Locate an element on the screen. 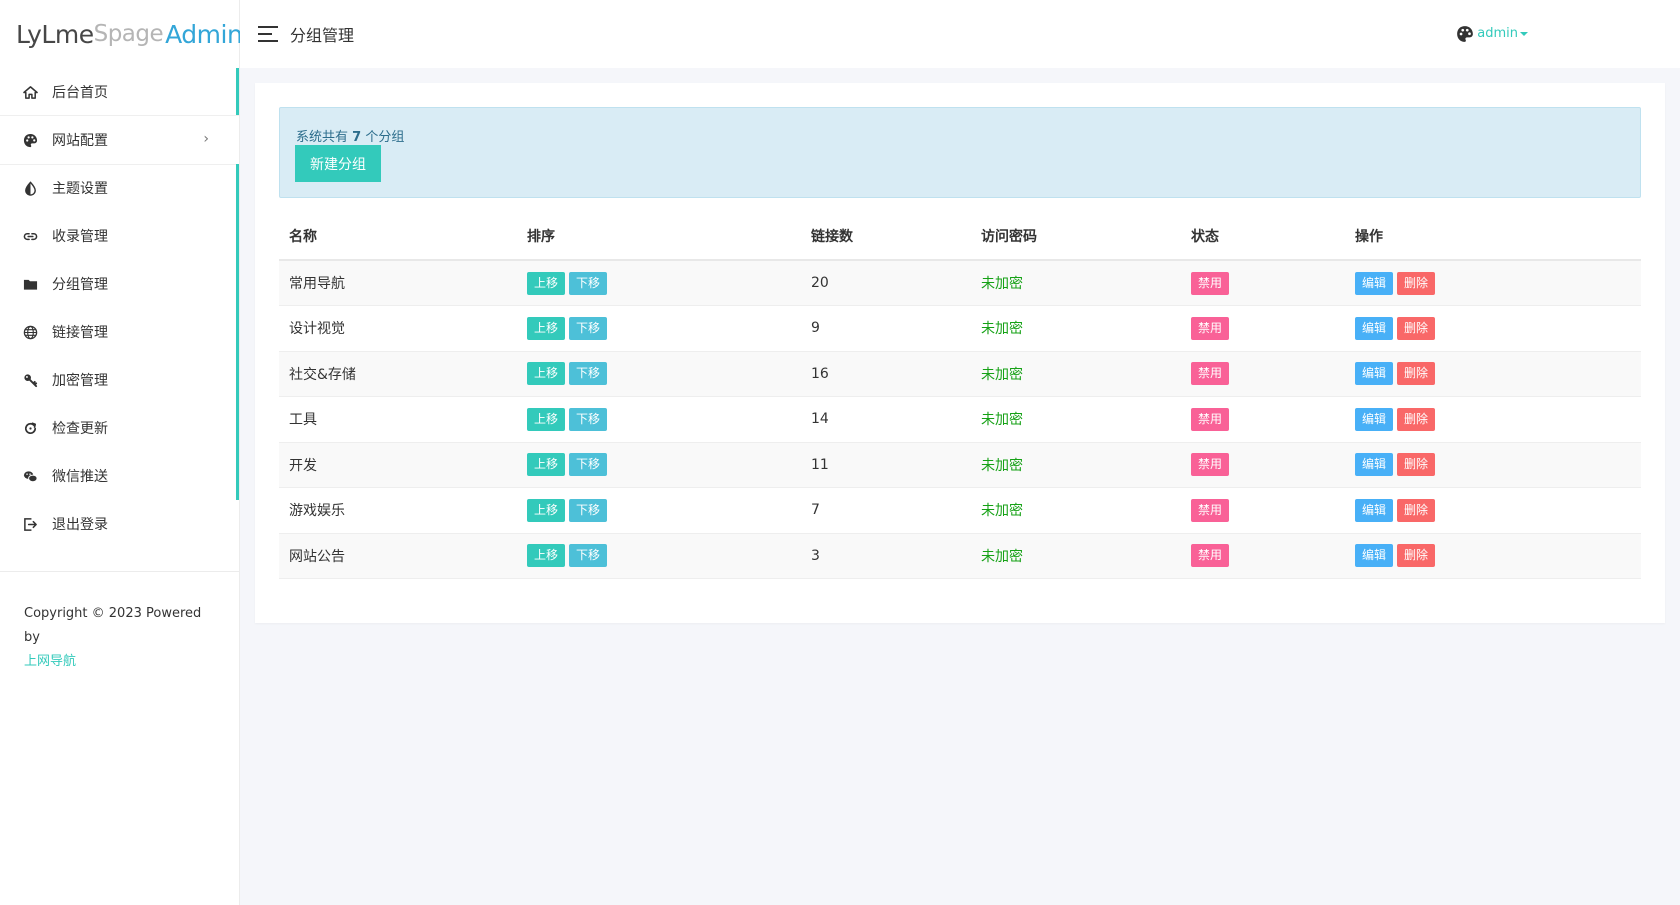 The width and height of the screenshot is (1680, 905). home-icon is located at coordinates (30, 92).